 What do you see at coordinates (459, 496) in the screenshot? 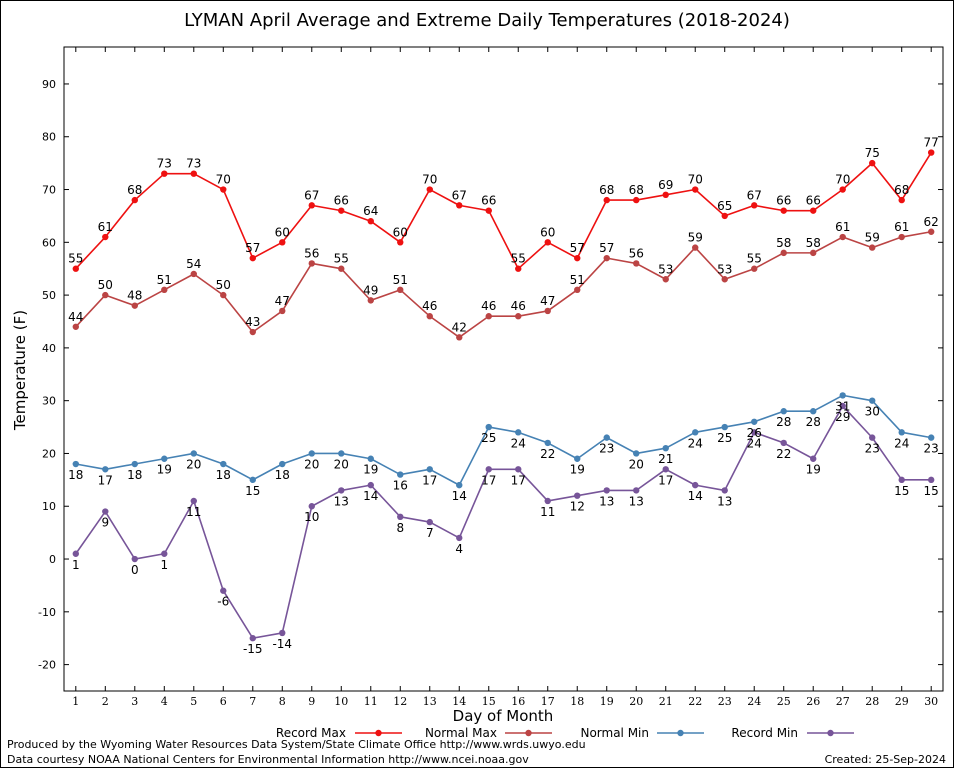
I see `normal-min-data-label: 14` at bounding box center [459, 496].